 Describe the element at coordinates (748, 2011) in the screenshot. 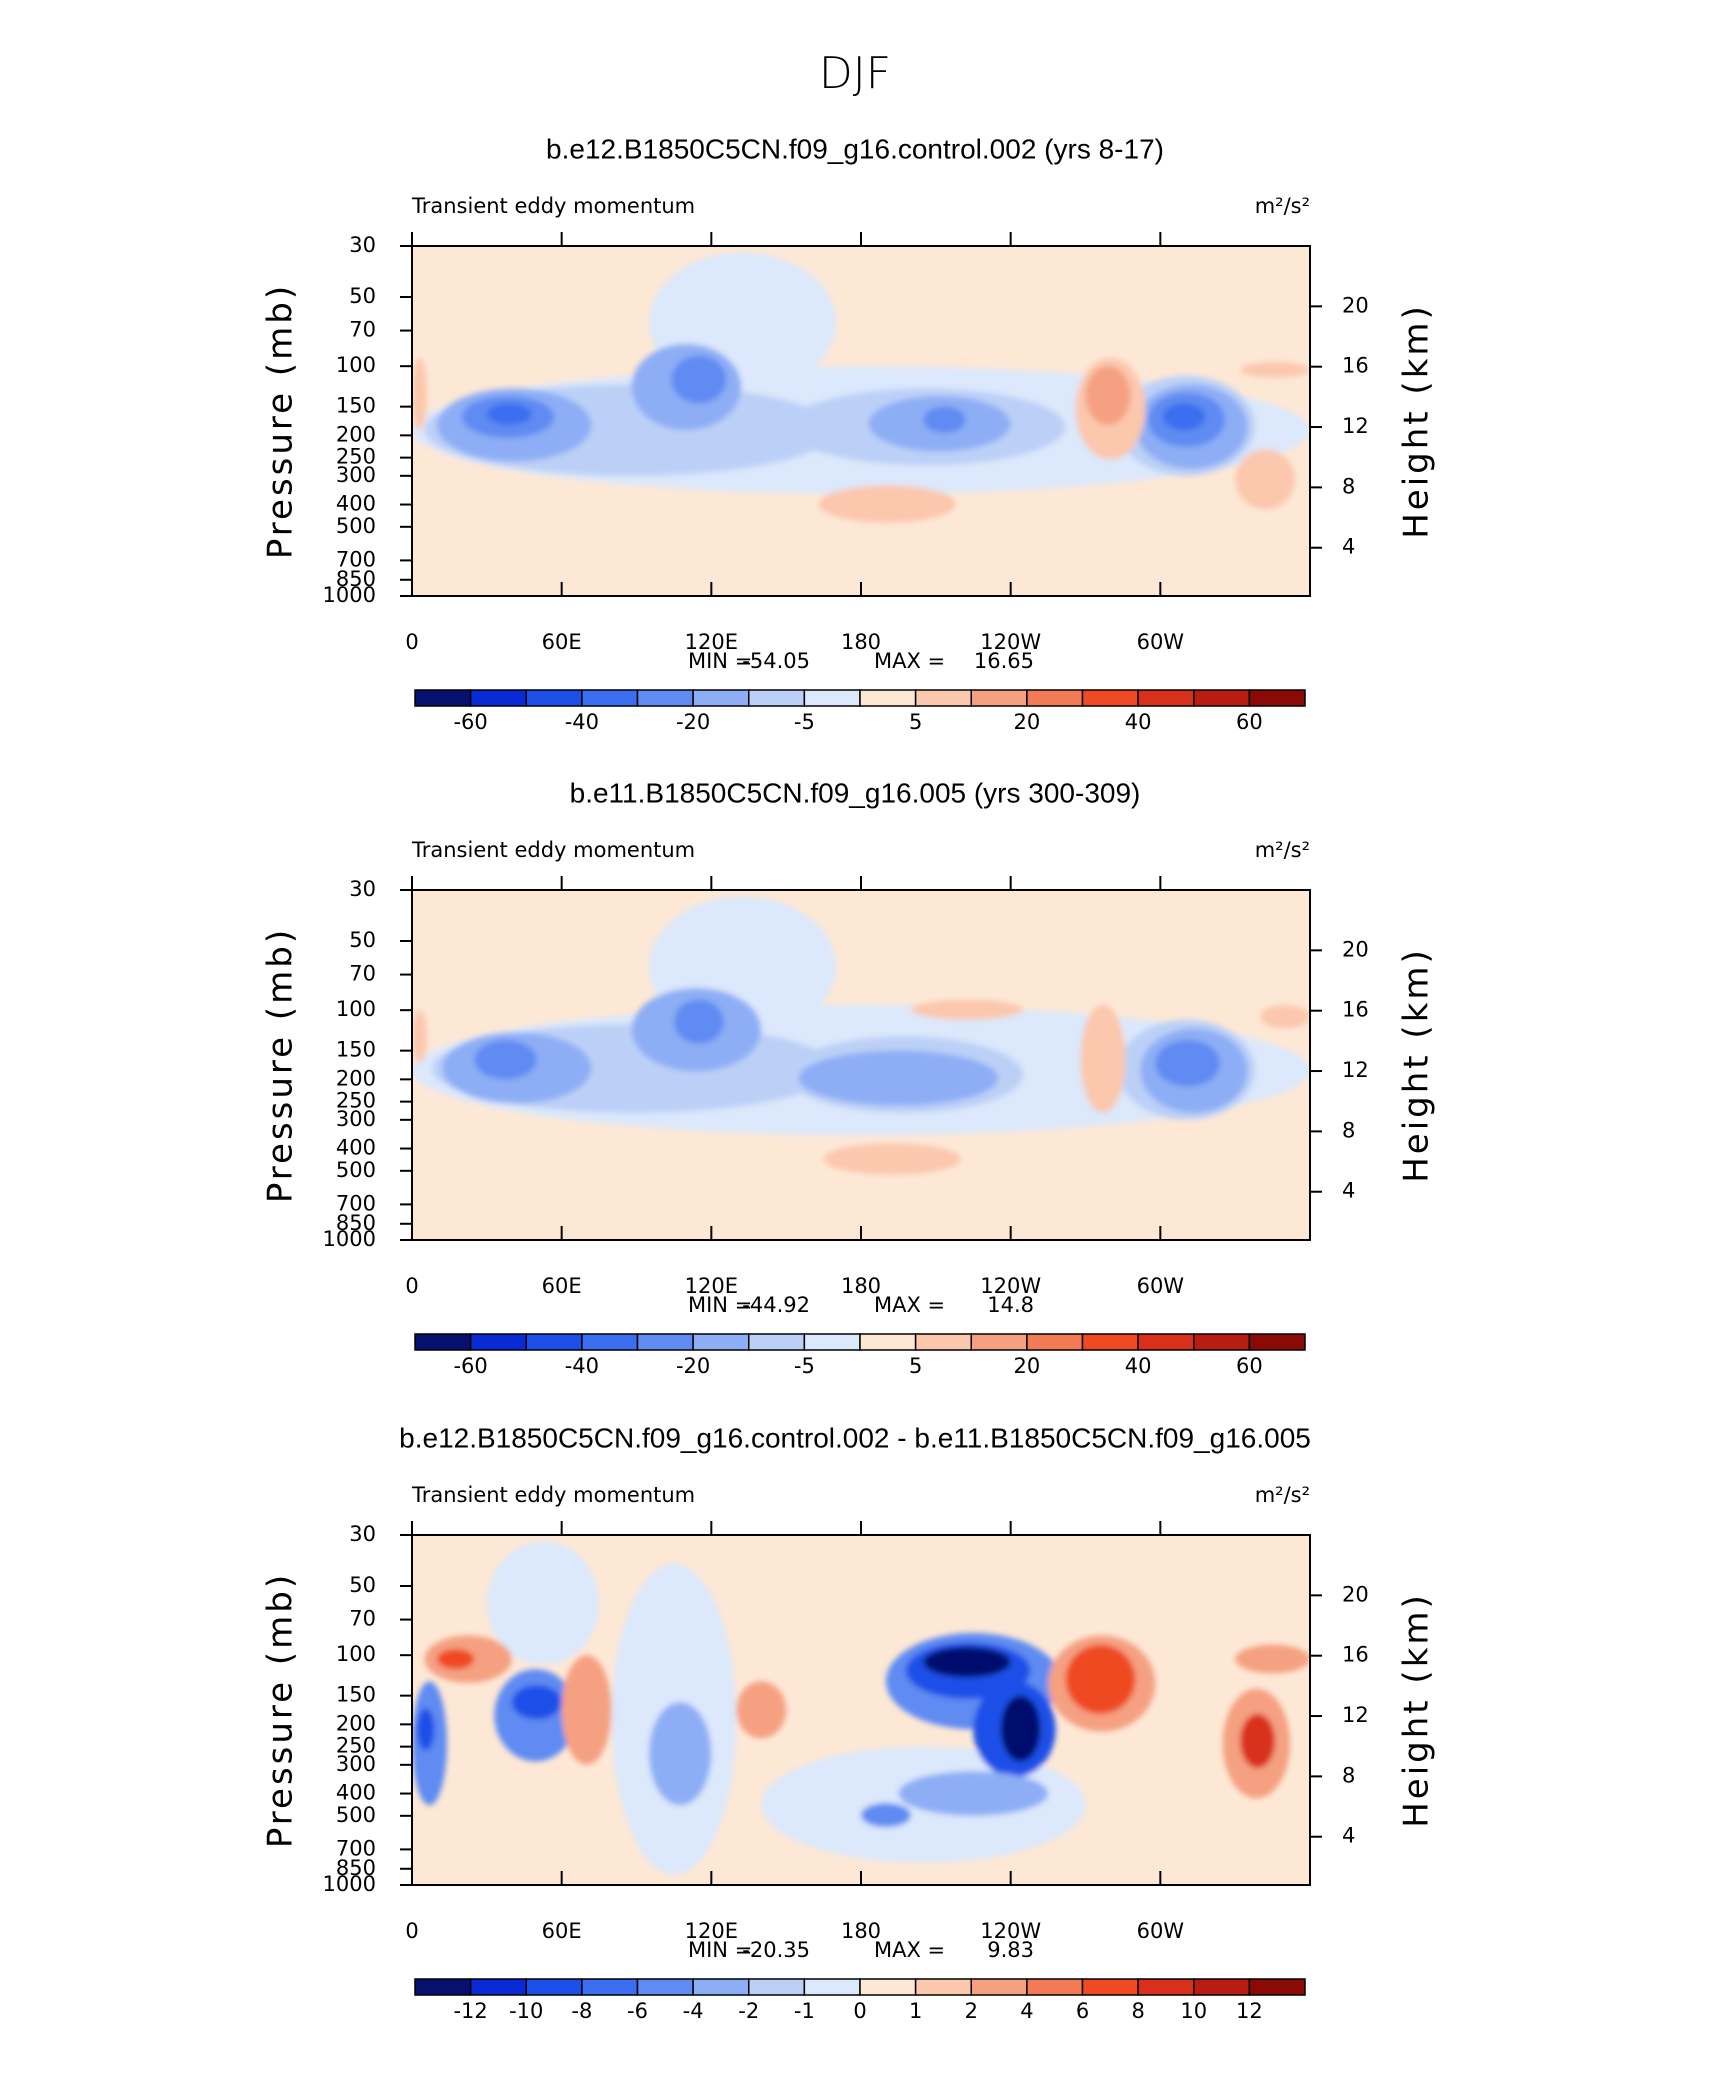

I see `colorbar-label: -2` at that location.